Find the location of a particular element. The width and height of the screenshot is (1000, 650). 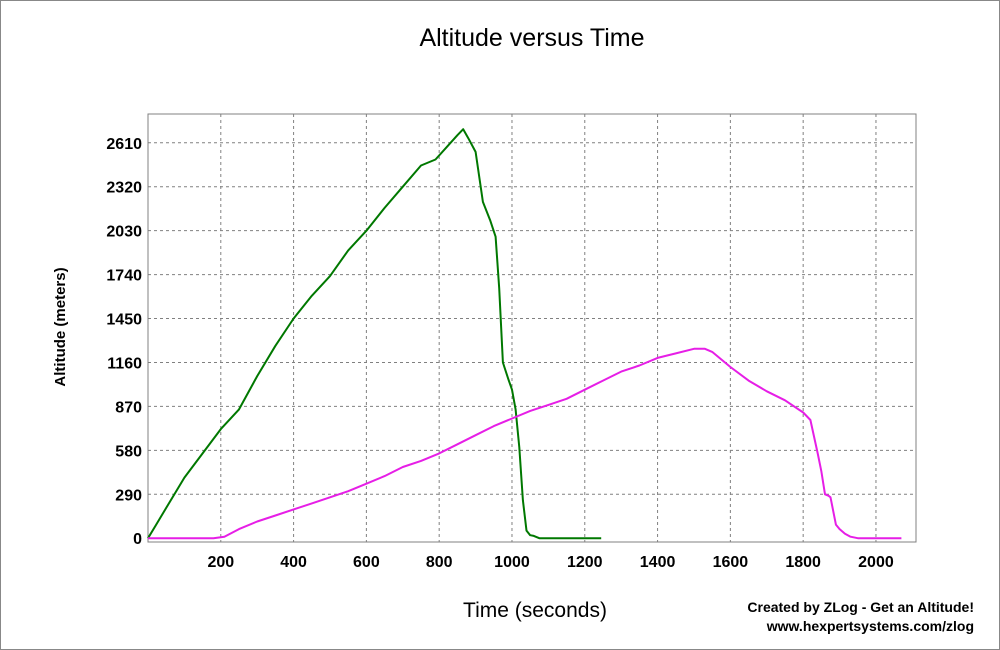

x-axis-label: Time (seconds) is located at coordinates (535, 610).